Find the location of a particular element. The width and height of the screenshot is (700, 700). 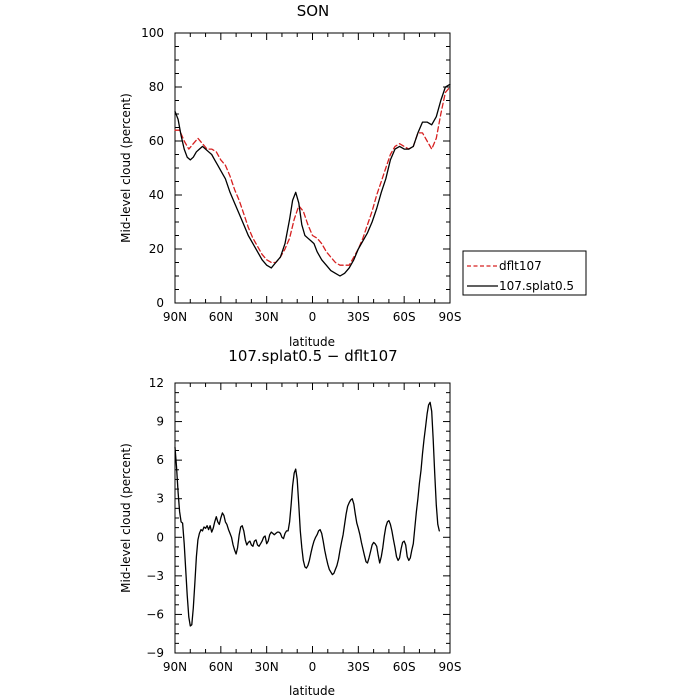

y-tick-label: 12 is located at coordinates (156, 383).